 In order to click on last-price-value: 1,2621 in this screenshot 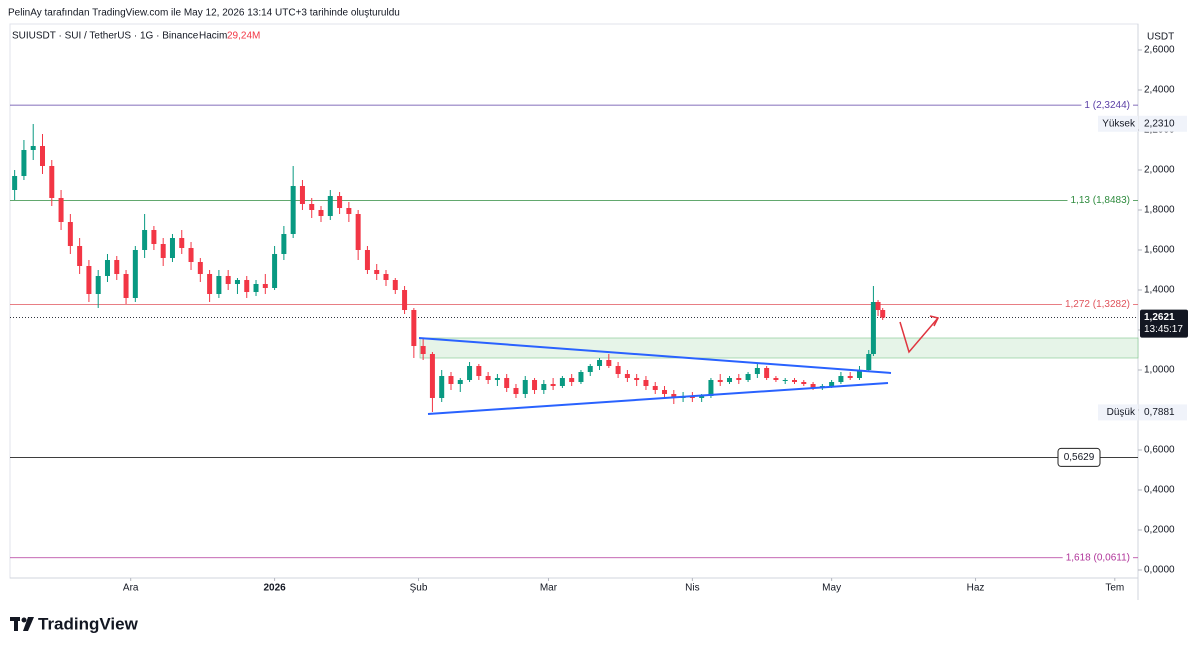, I will do `click(1159, 317)`.